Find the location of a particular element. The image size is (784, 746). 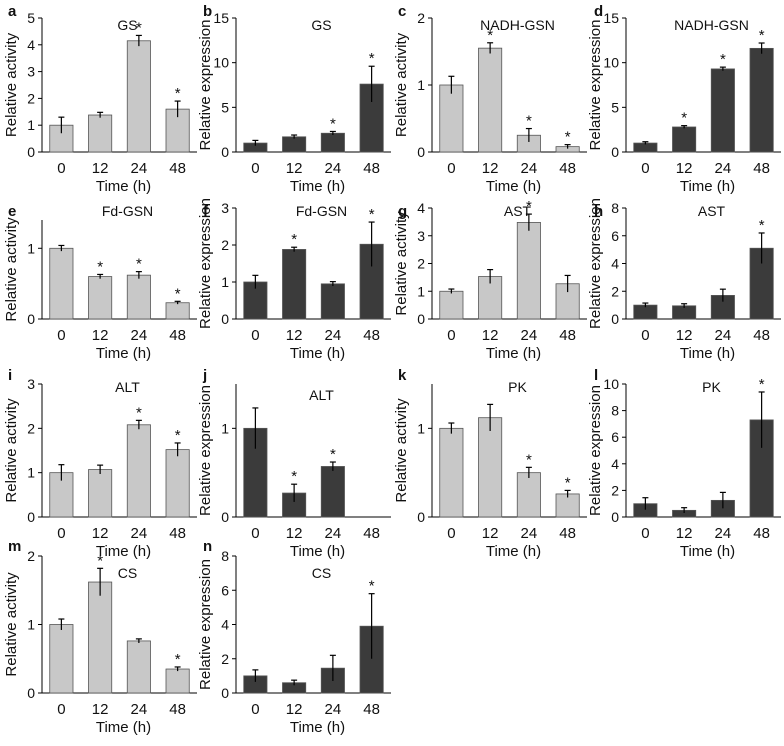

panel-letter: f is located at coordinates (206, 211).